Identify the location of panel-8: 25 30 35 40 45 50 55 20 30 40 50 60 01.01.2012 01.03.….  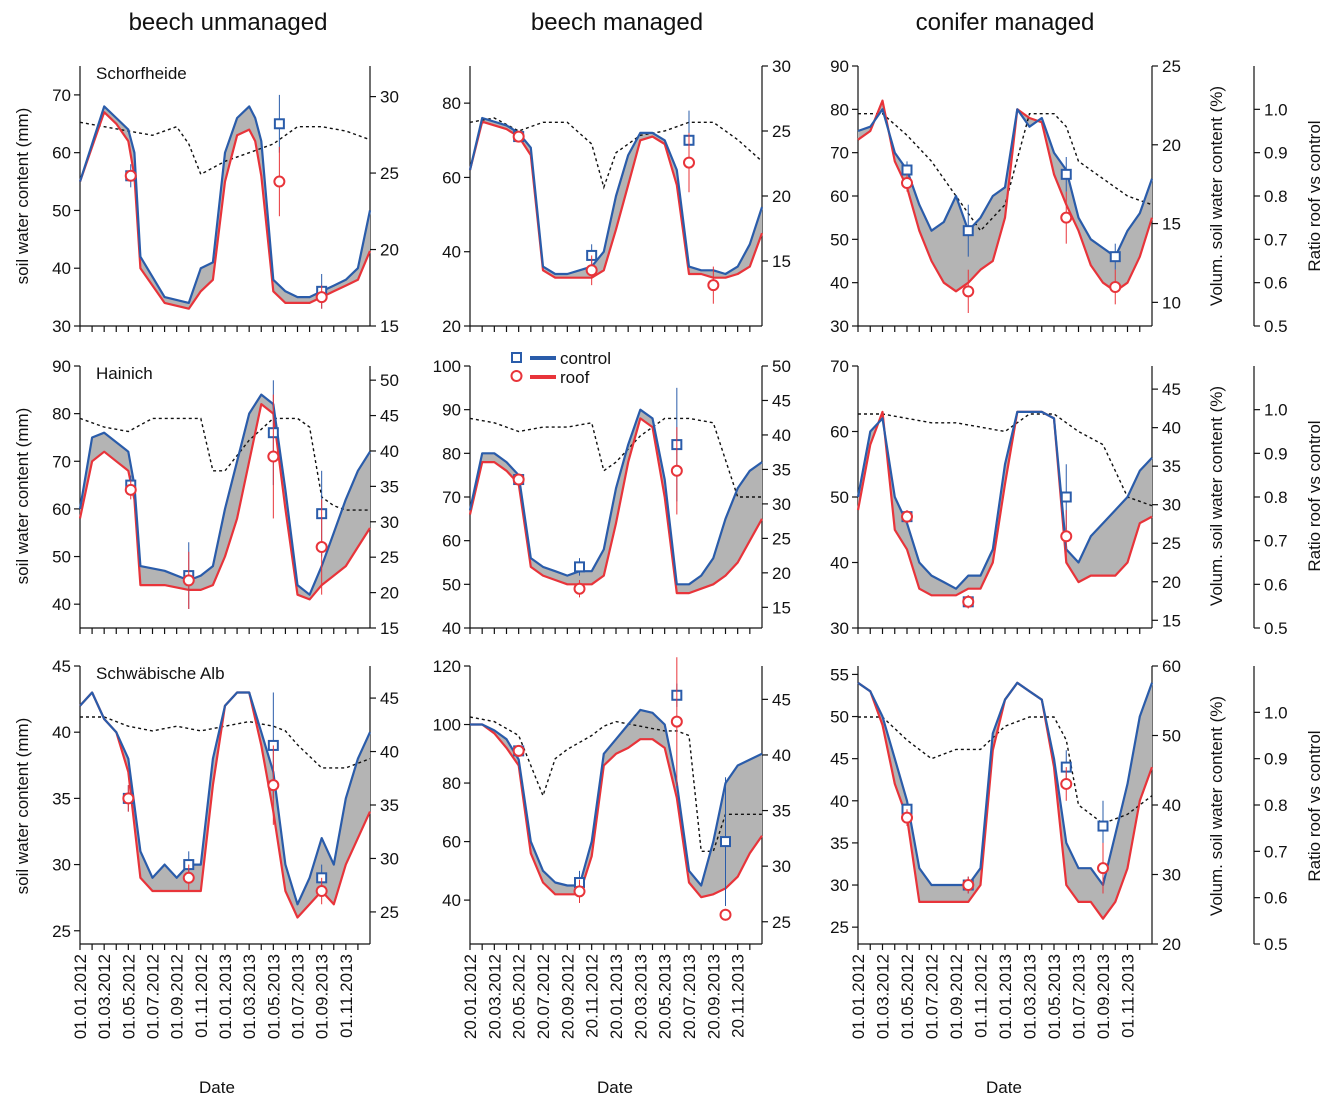
(1059, 848).